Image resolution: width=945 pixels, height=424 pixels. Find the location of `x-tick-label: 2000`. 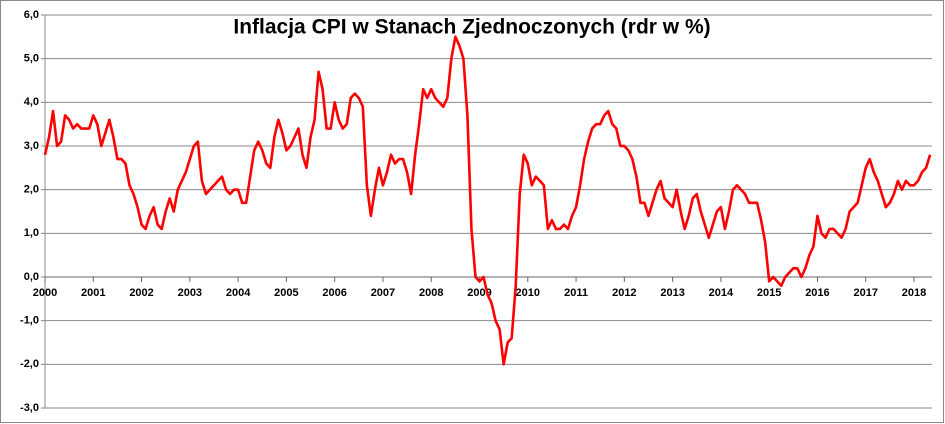

x-tick-label: 2000 is located at coordinates (45, 293).